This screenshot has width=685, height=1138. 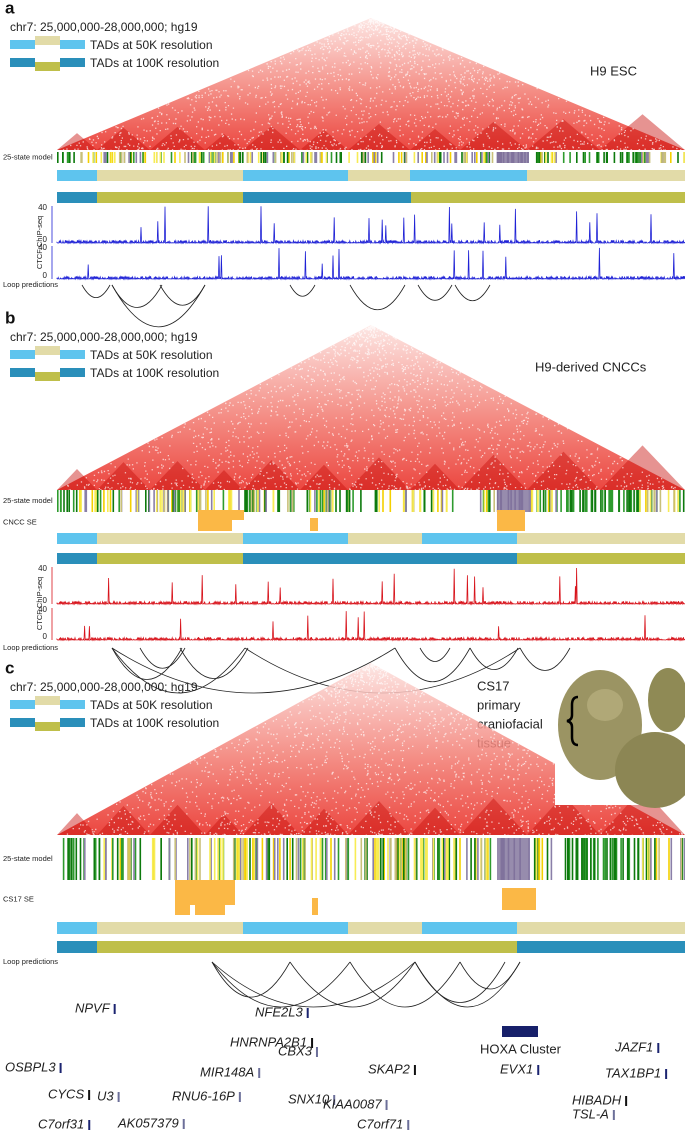 What do you see at coordinates (380, 1123) in the screenshot?
I see `gene-label: C7orf71` at bounding box center [380, 1123].